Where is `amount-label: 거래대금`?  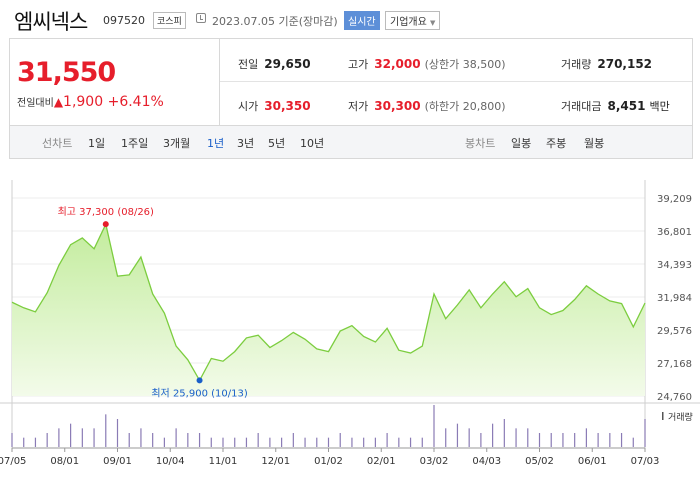 amount-label: 거래대금 is located at coordinates (581, 106).